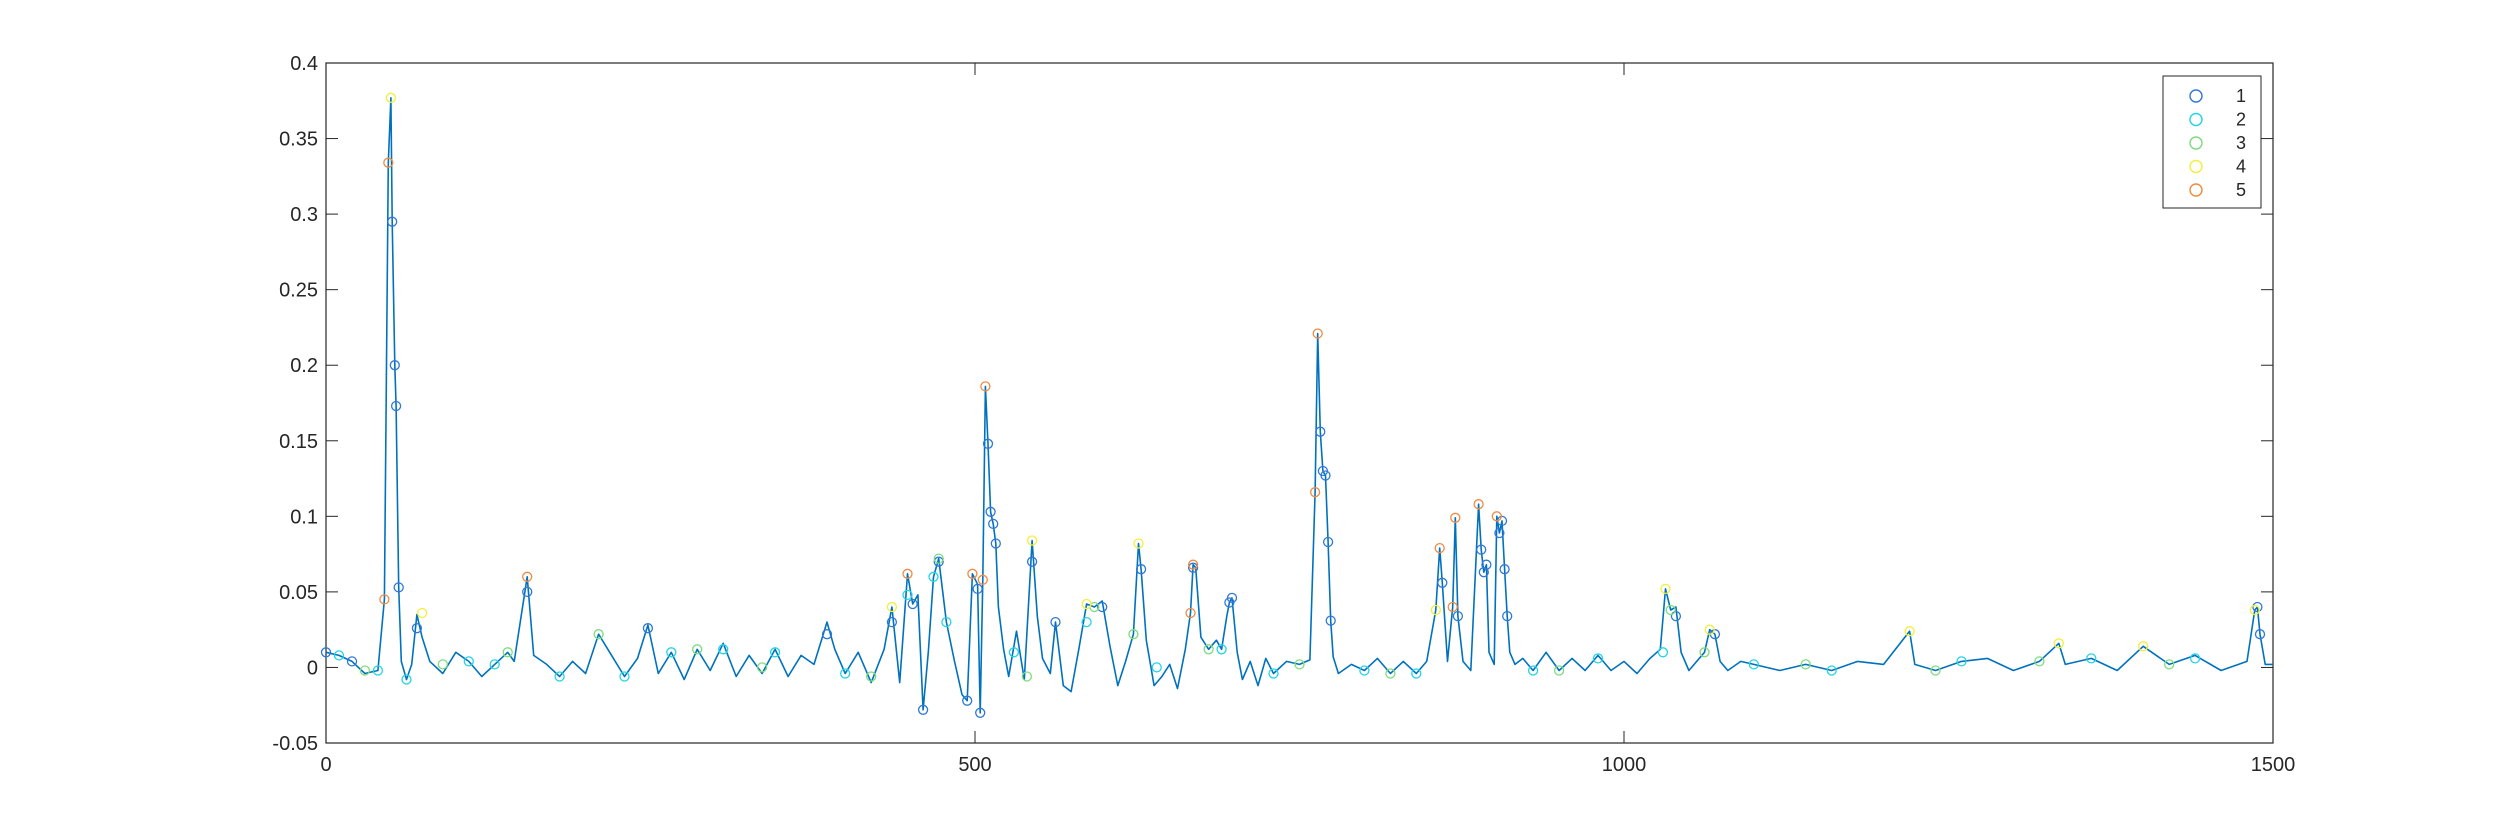  Describe the element at coordinates (1624, 765) in the screenshot. I see `x-tick-label: 1000` at that location.